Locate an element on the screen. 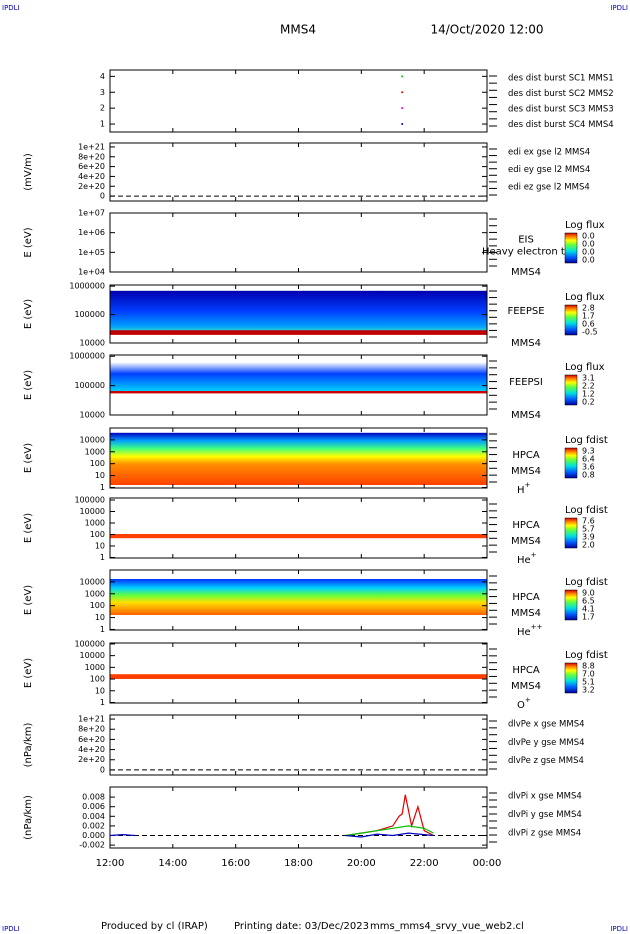 This screenshot has height=934, width=630. colorbar-tick-label: 9.0 is located at coordinates (588, 593).